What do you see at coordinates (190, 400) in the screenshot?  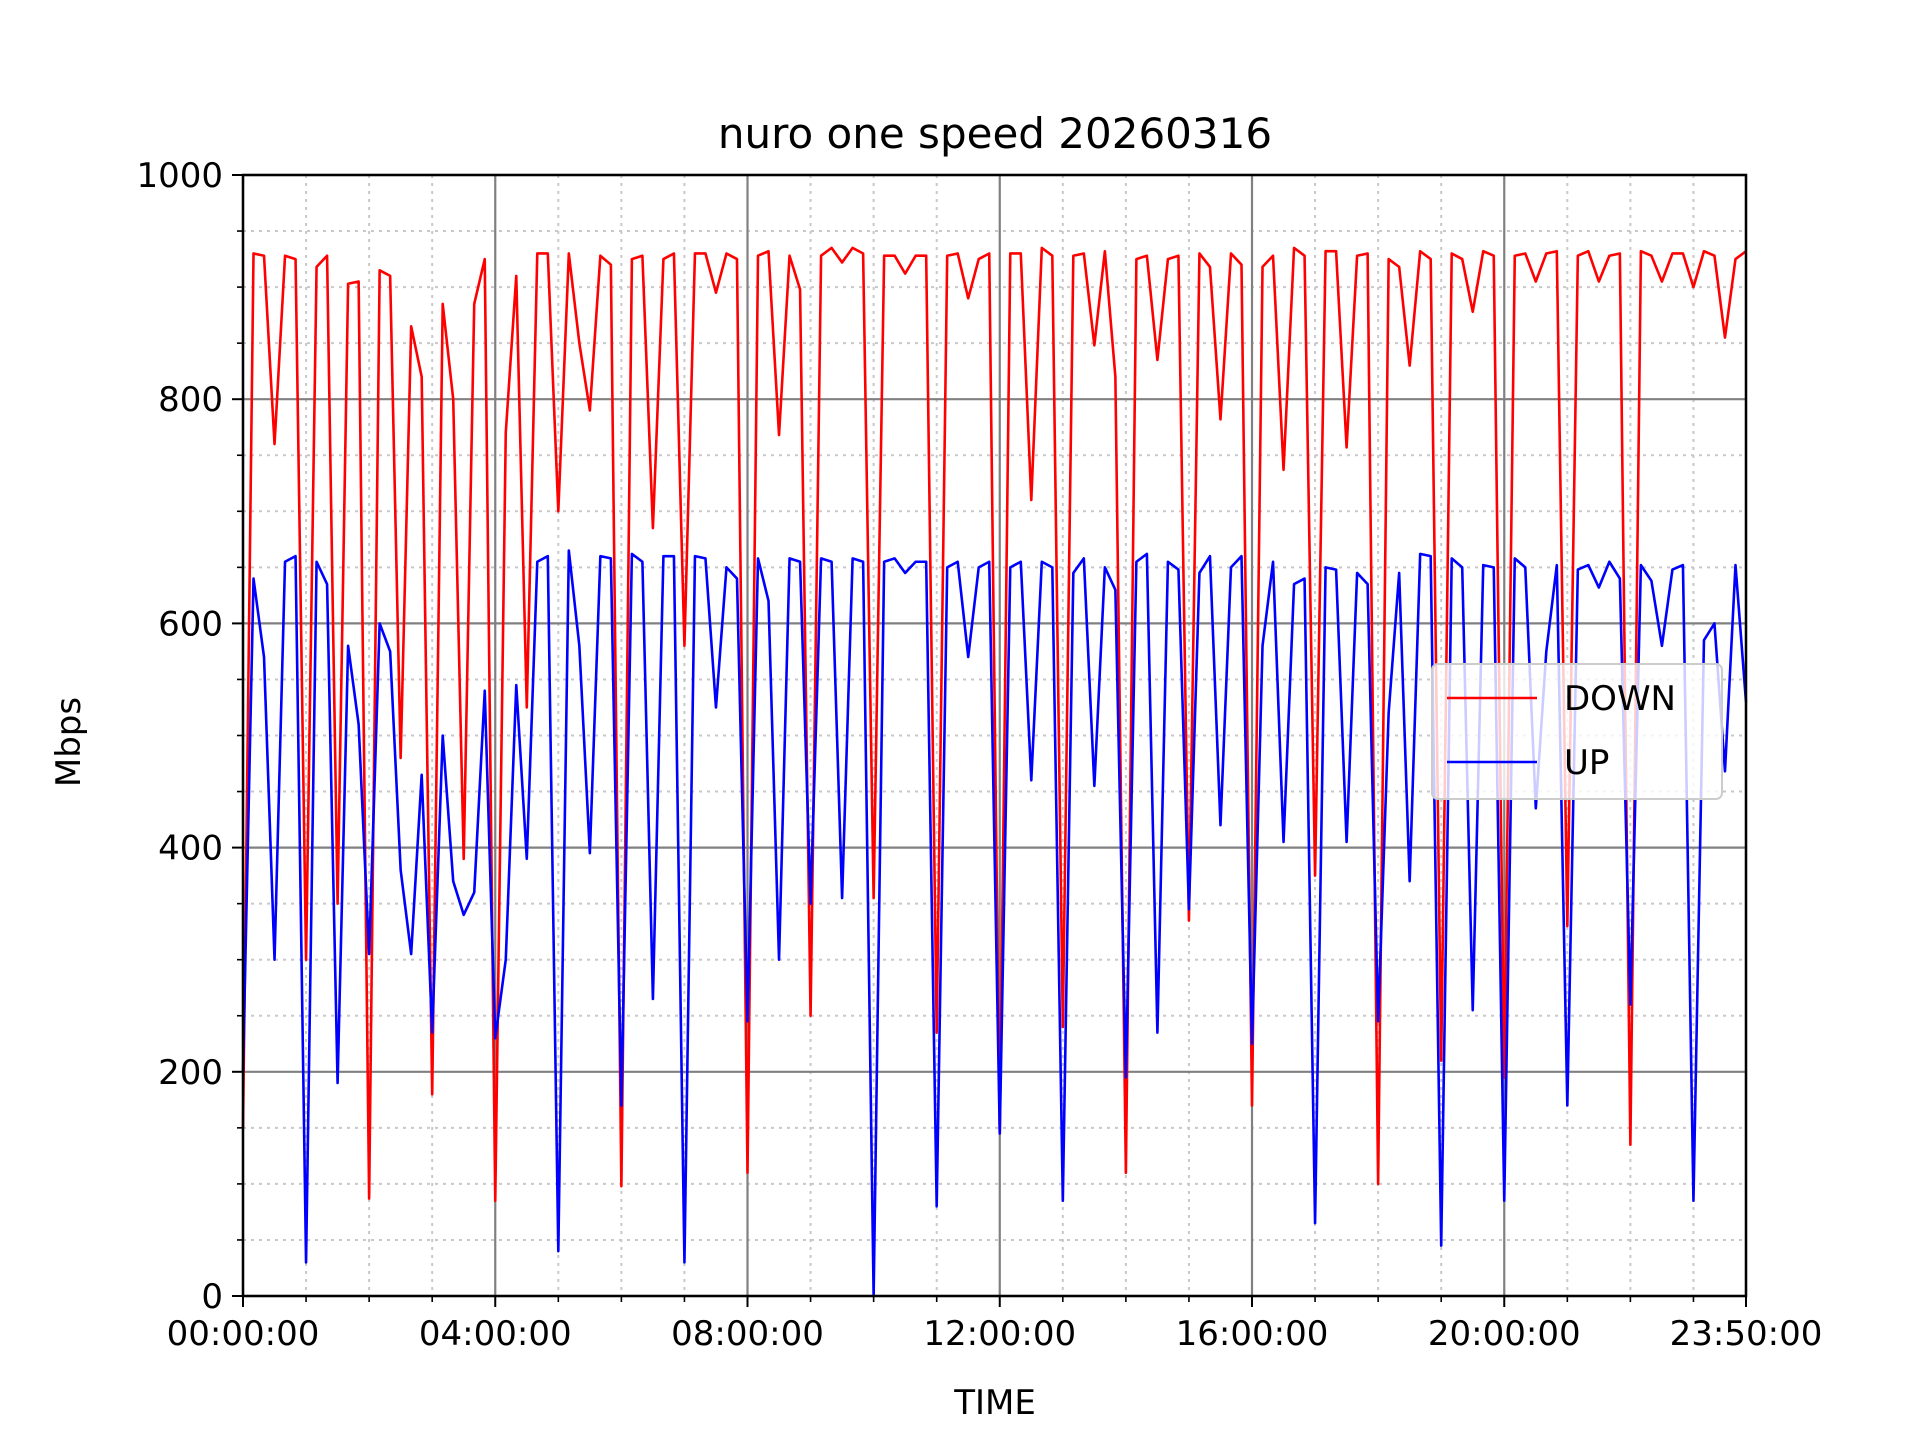 I see `y-tick-label: 800` at bounding box center [190, 400].